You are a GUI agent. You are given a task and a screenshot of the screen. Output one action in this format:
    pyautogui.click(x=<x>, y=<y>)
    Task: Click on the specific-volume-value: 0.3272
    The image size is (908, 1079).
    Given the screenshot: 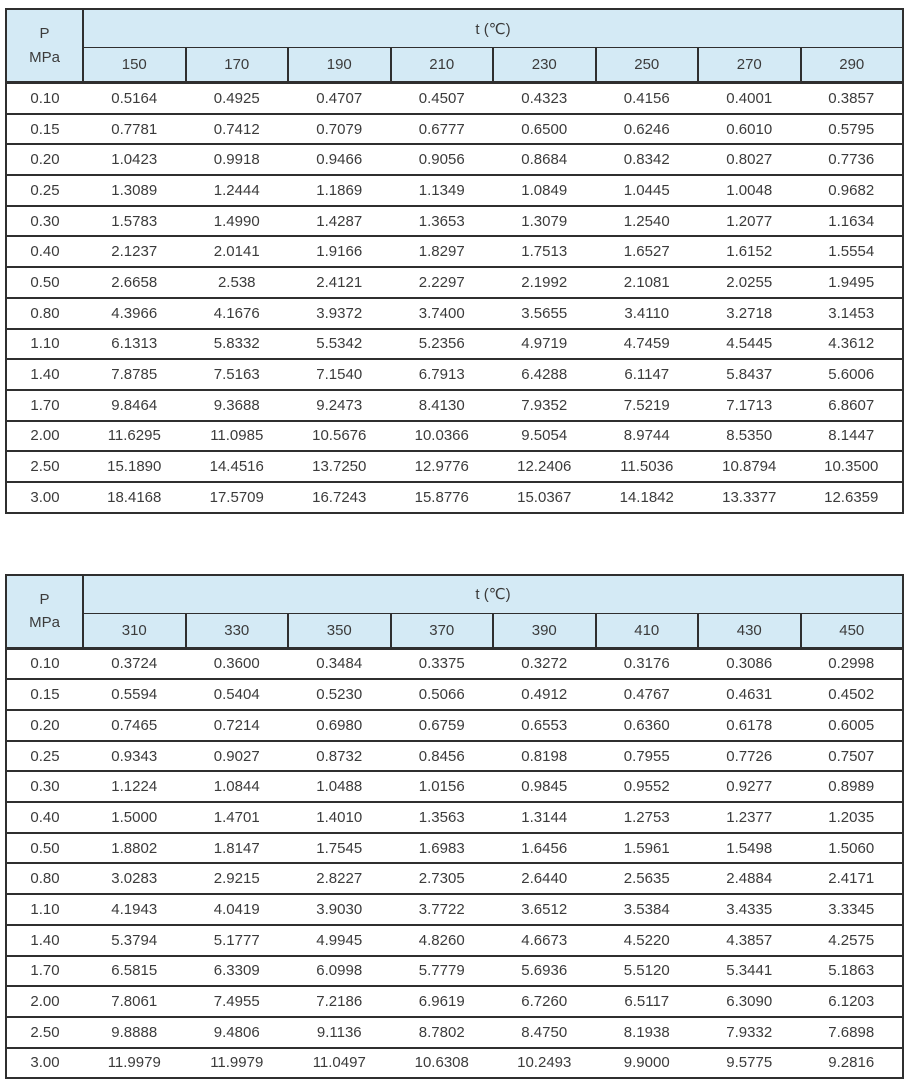 What is the action you would take?
    pyautogui.click(x=544, y=664)
    